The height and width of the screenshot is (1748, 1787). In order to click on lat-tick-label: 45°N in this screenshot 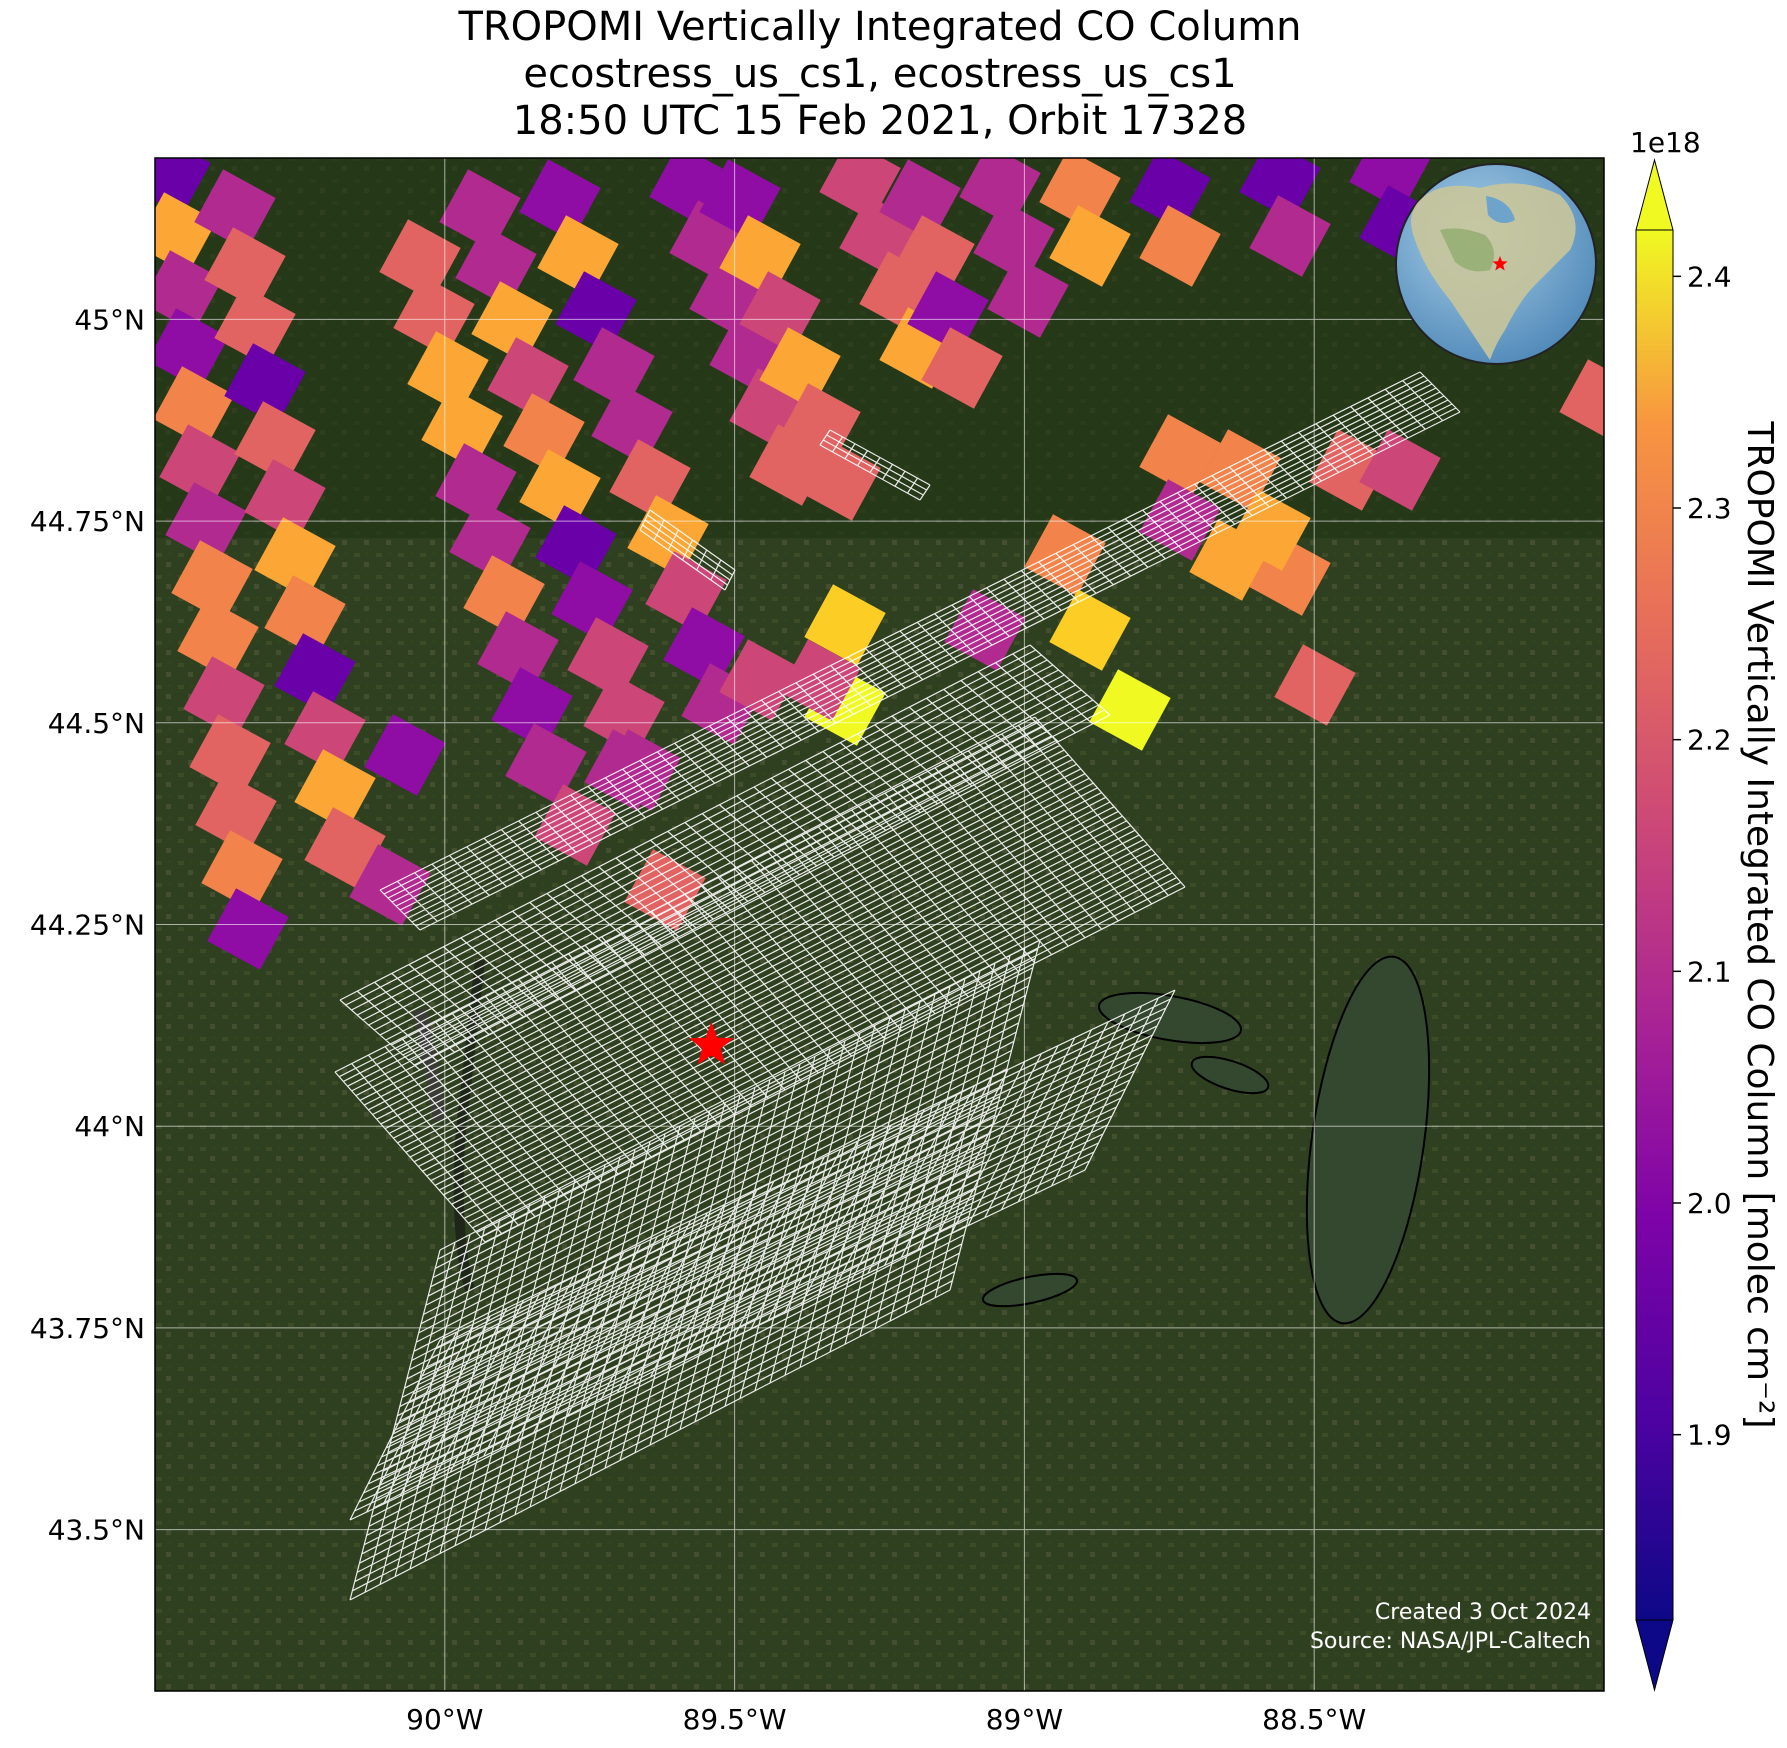, I will do `click(109, 319)`.